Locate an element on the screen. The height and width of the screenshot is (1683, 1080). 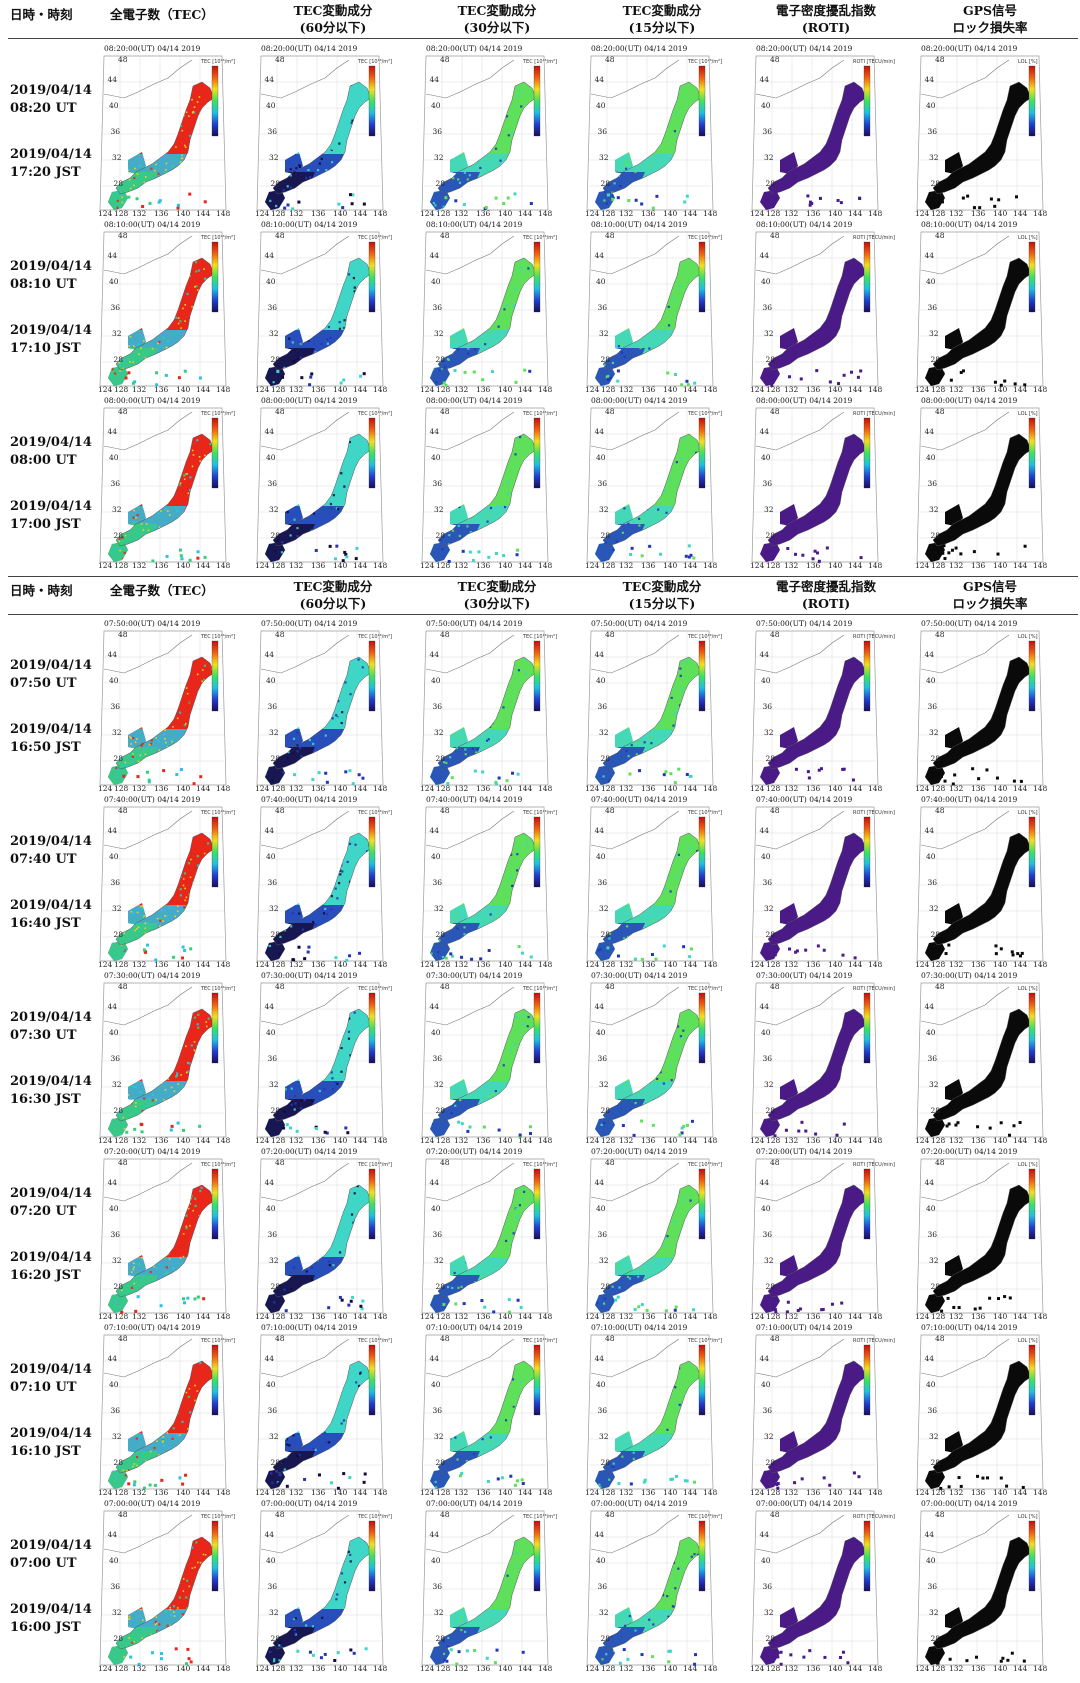
longitude-tick-label: 144 is located at coordinates (360, 389).